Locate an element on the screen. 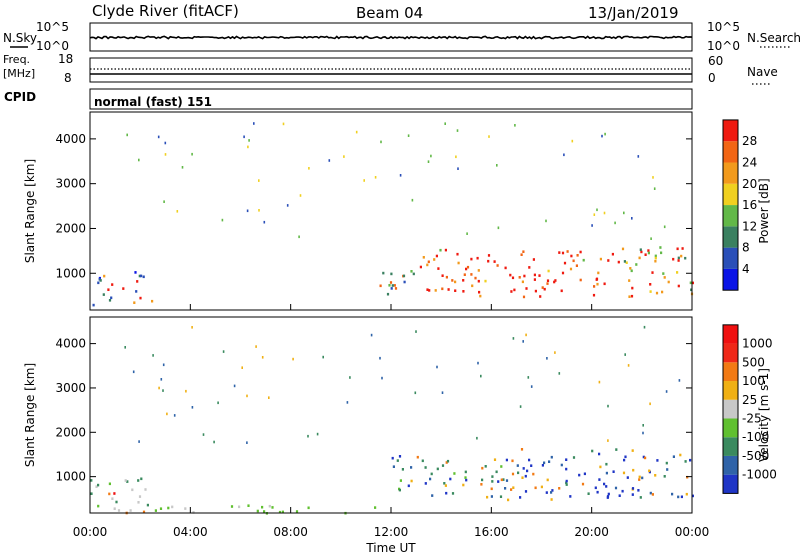 This screenshot has width=800, height=558. x-tick-label: 00:00 is located at coordinates (692, 532).